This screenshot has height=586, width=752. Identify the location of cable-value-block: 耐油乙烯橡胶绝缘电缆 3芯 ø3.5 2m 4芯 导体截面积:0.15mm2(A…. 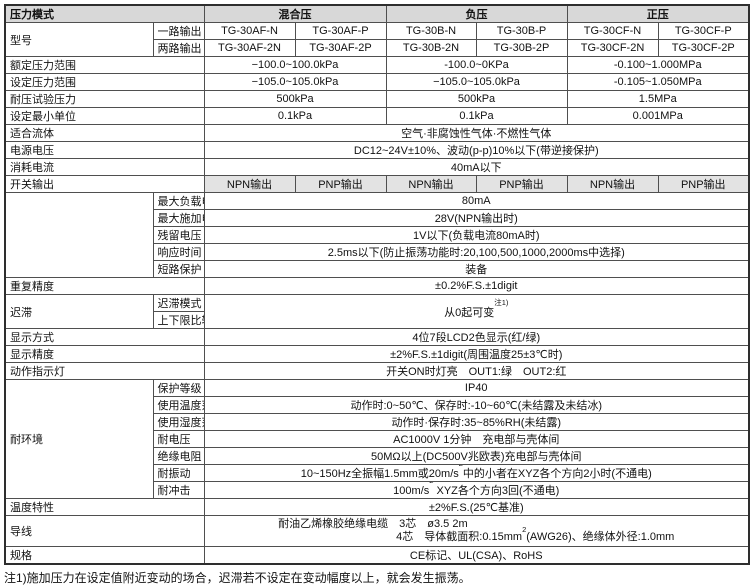
(476, 531).